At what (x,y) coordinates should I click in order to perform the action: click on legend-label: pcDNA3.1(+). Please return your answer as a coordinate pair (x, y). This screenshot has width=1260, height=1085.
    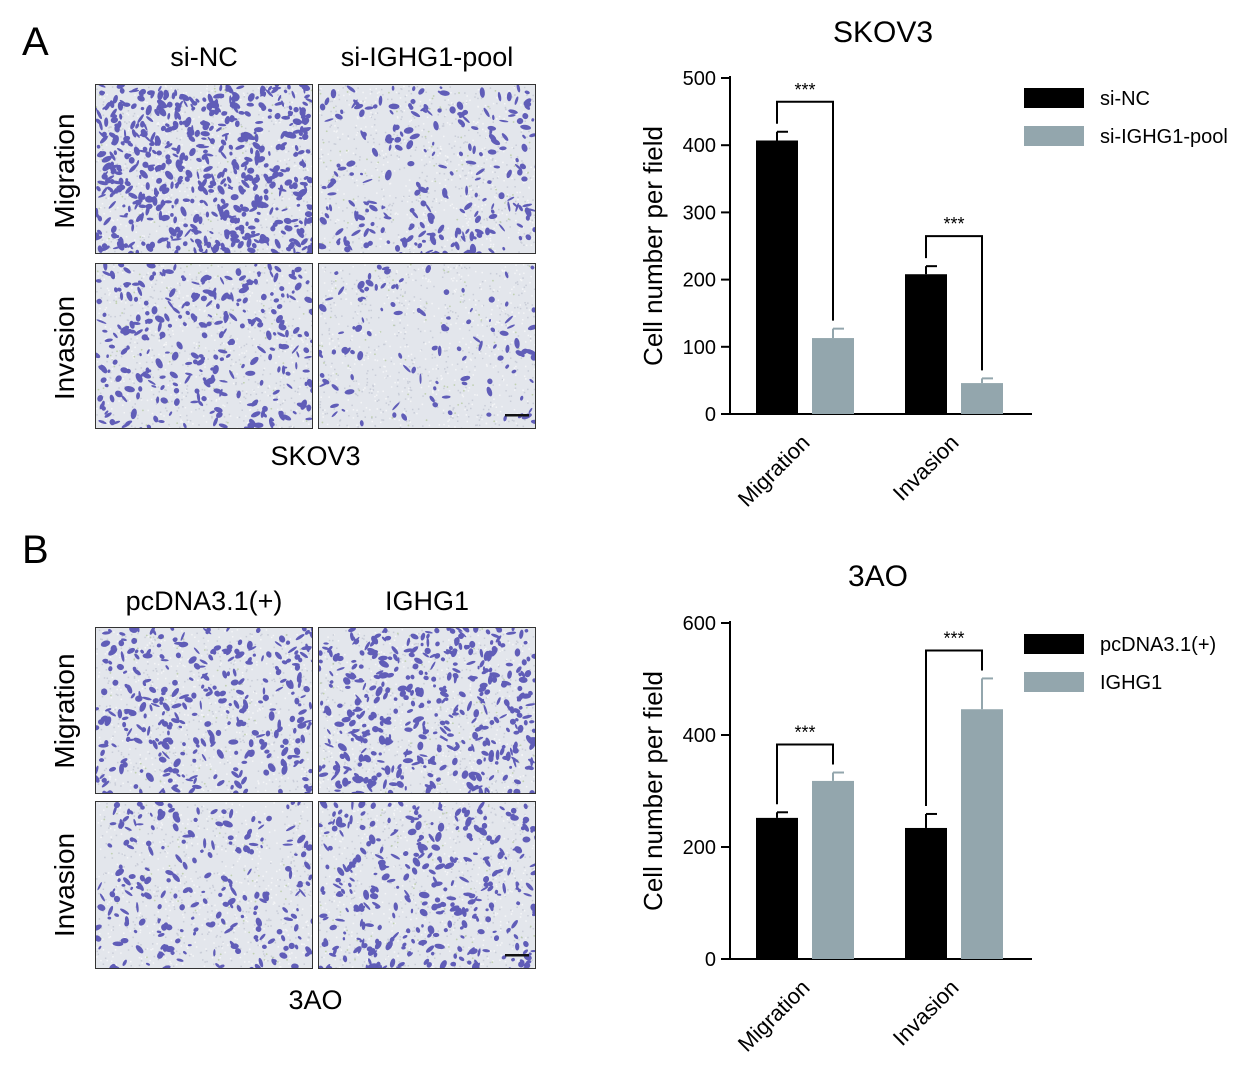
    Looking at the image, I should click on (1158, 645).